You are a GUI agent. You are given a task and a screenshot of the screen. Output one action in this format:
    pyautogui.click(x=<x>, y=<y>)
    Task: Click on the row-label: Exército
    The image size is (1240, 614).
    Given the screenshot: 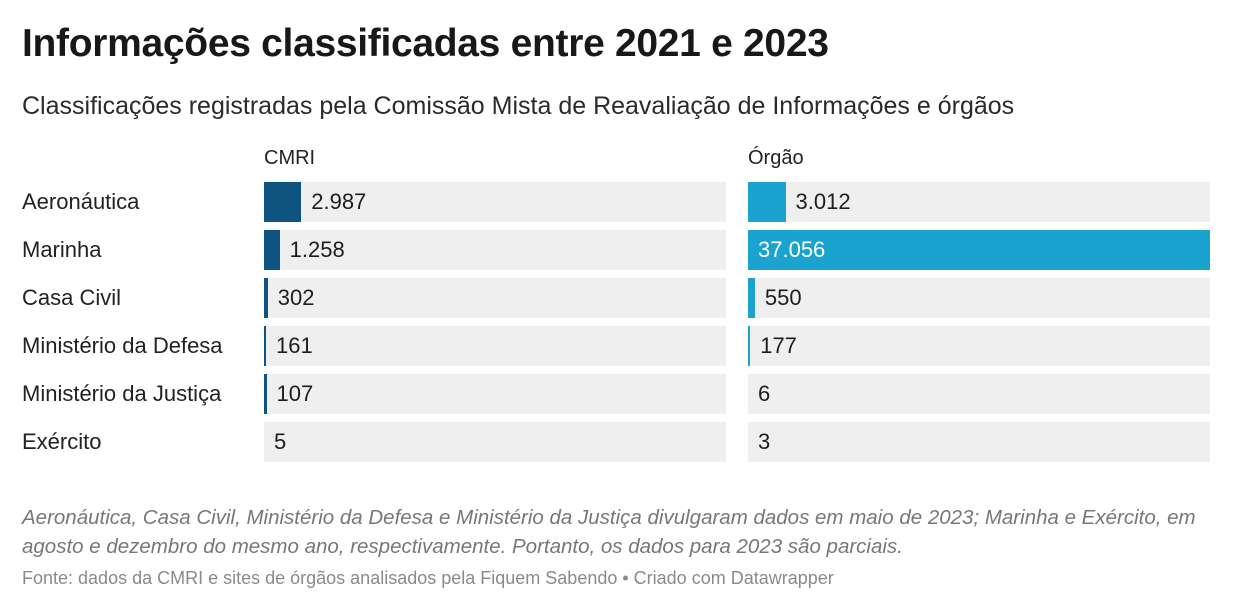 What is the action you would take?
    pyautogui.click(x=62, y=441)
    